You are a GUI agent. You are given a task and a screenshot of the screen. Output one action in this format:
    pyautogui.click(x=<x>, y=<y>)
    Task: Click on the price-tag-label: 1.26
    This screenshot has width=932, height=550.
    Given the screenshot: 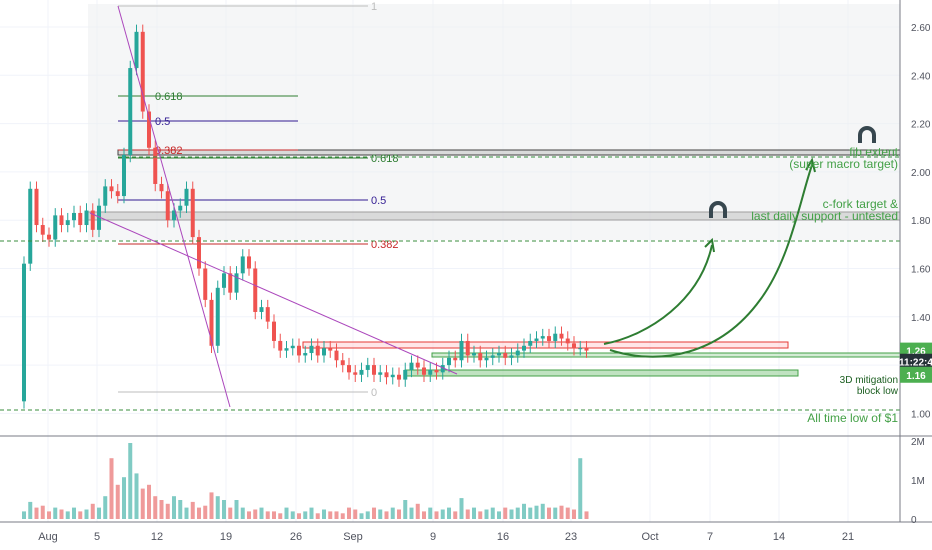 What is the action you would take?
    pyautogui.click(x=916, y=352)
    